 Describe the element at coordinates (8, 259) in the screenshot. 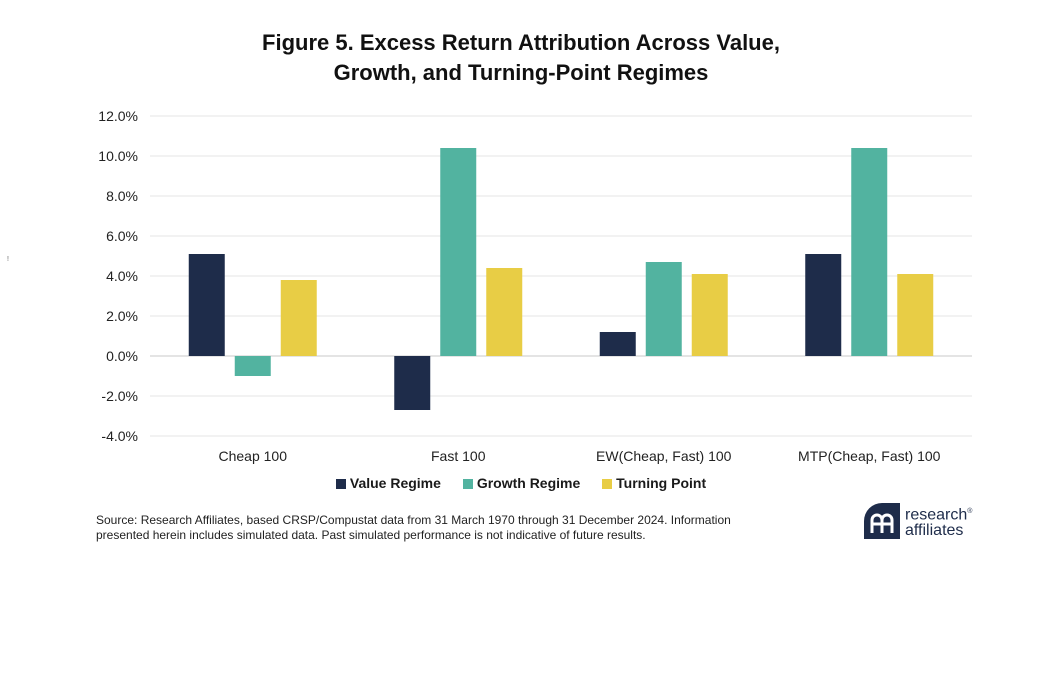

I see `stray-mark: !` at that location.